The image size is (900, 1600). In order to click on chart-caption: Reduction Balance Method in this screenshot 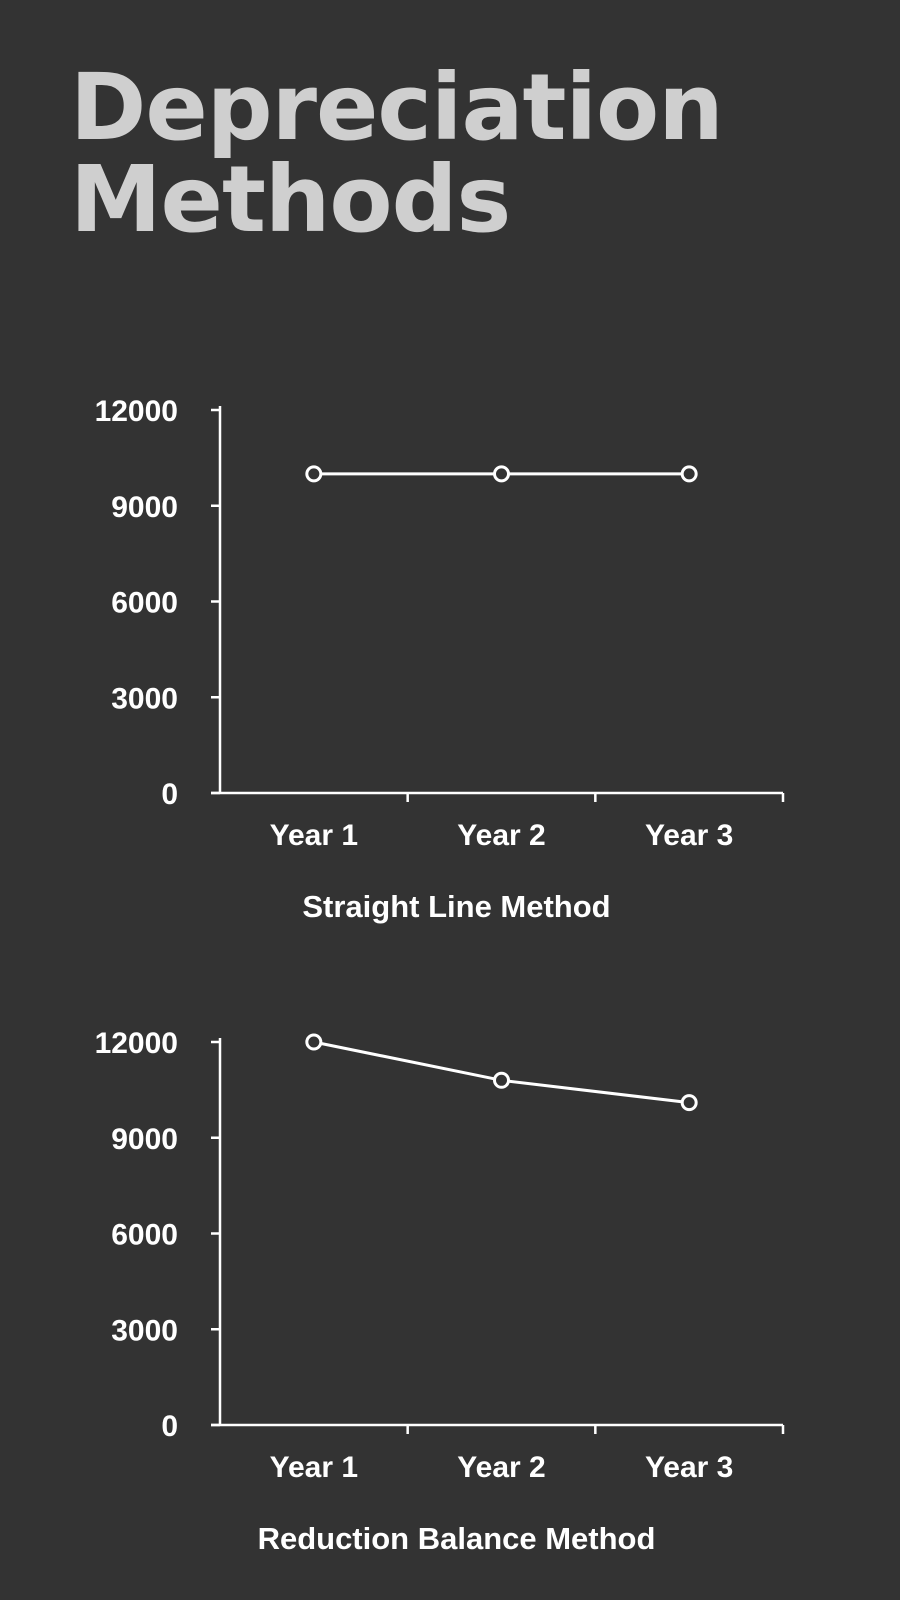, I will do `click(457, 1538)`.